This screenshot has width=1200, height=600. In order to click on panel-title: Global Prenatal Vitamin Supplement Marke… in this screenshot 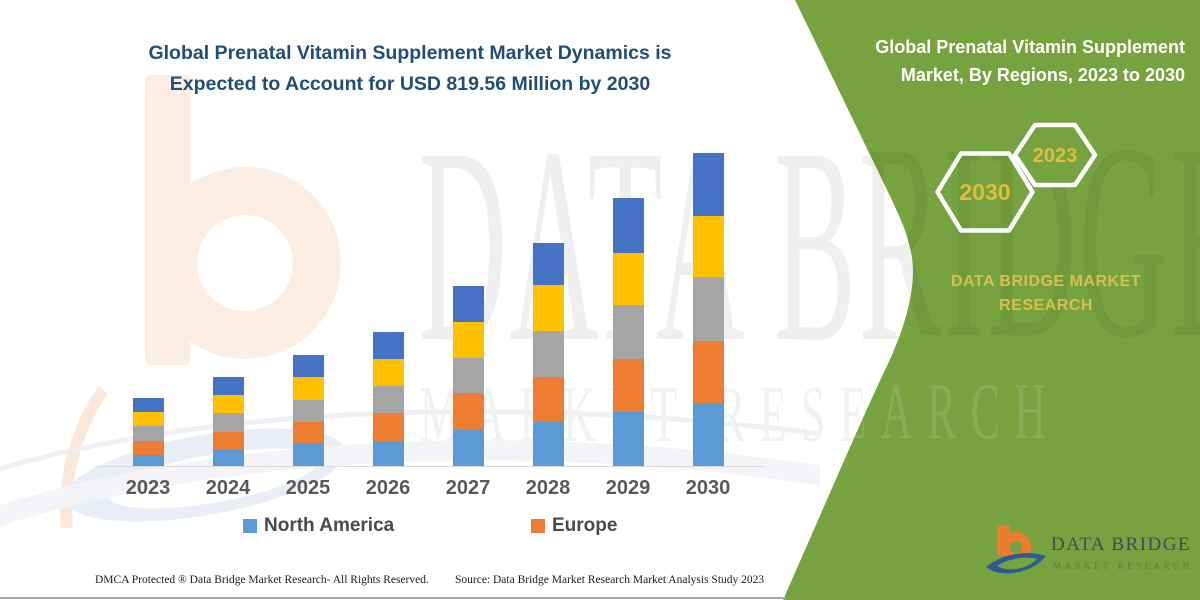, I will do `click(992, 61)`.